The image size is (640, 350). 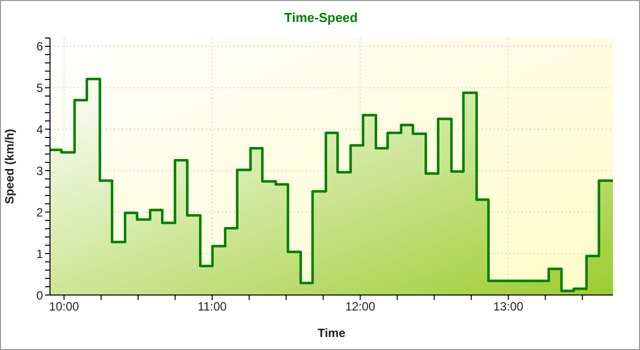 What do you see at coordinates (213, 307) in the screenshot?
I see `x-tick-label: 11:00` at bounding box center [213, 307].